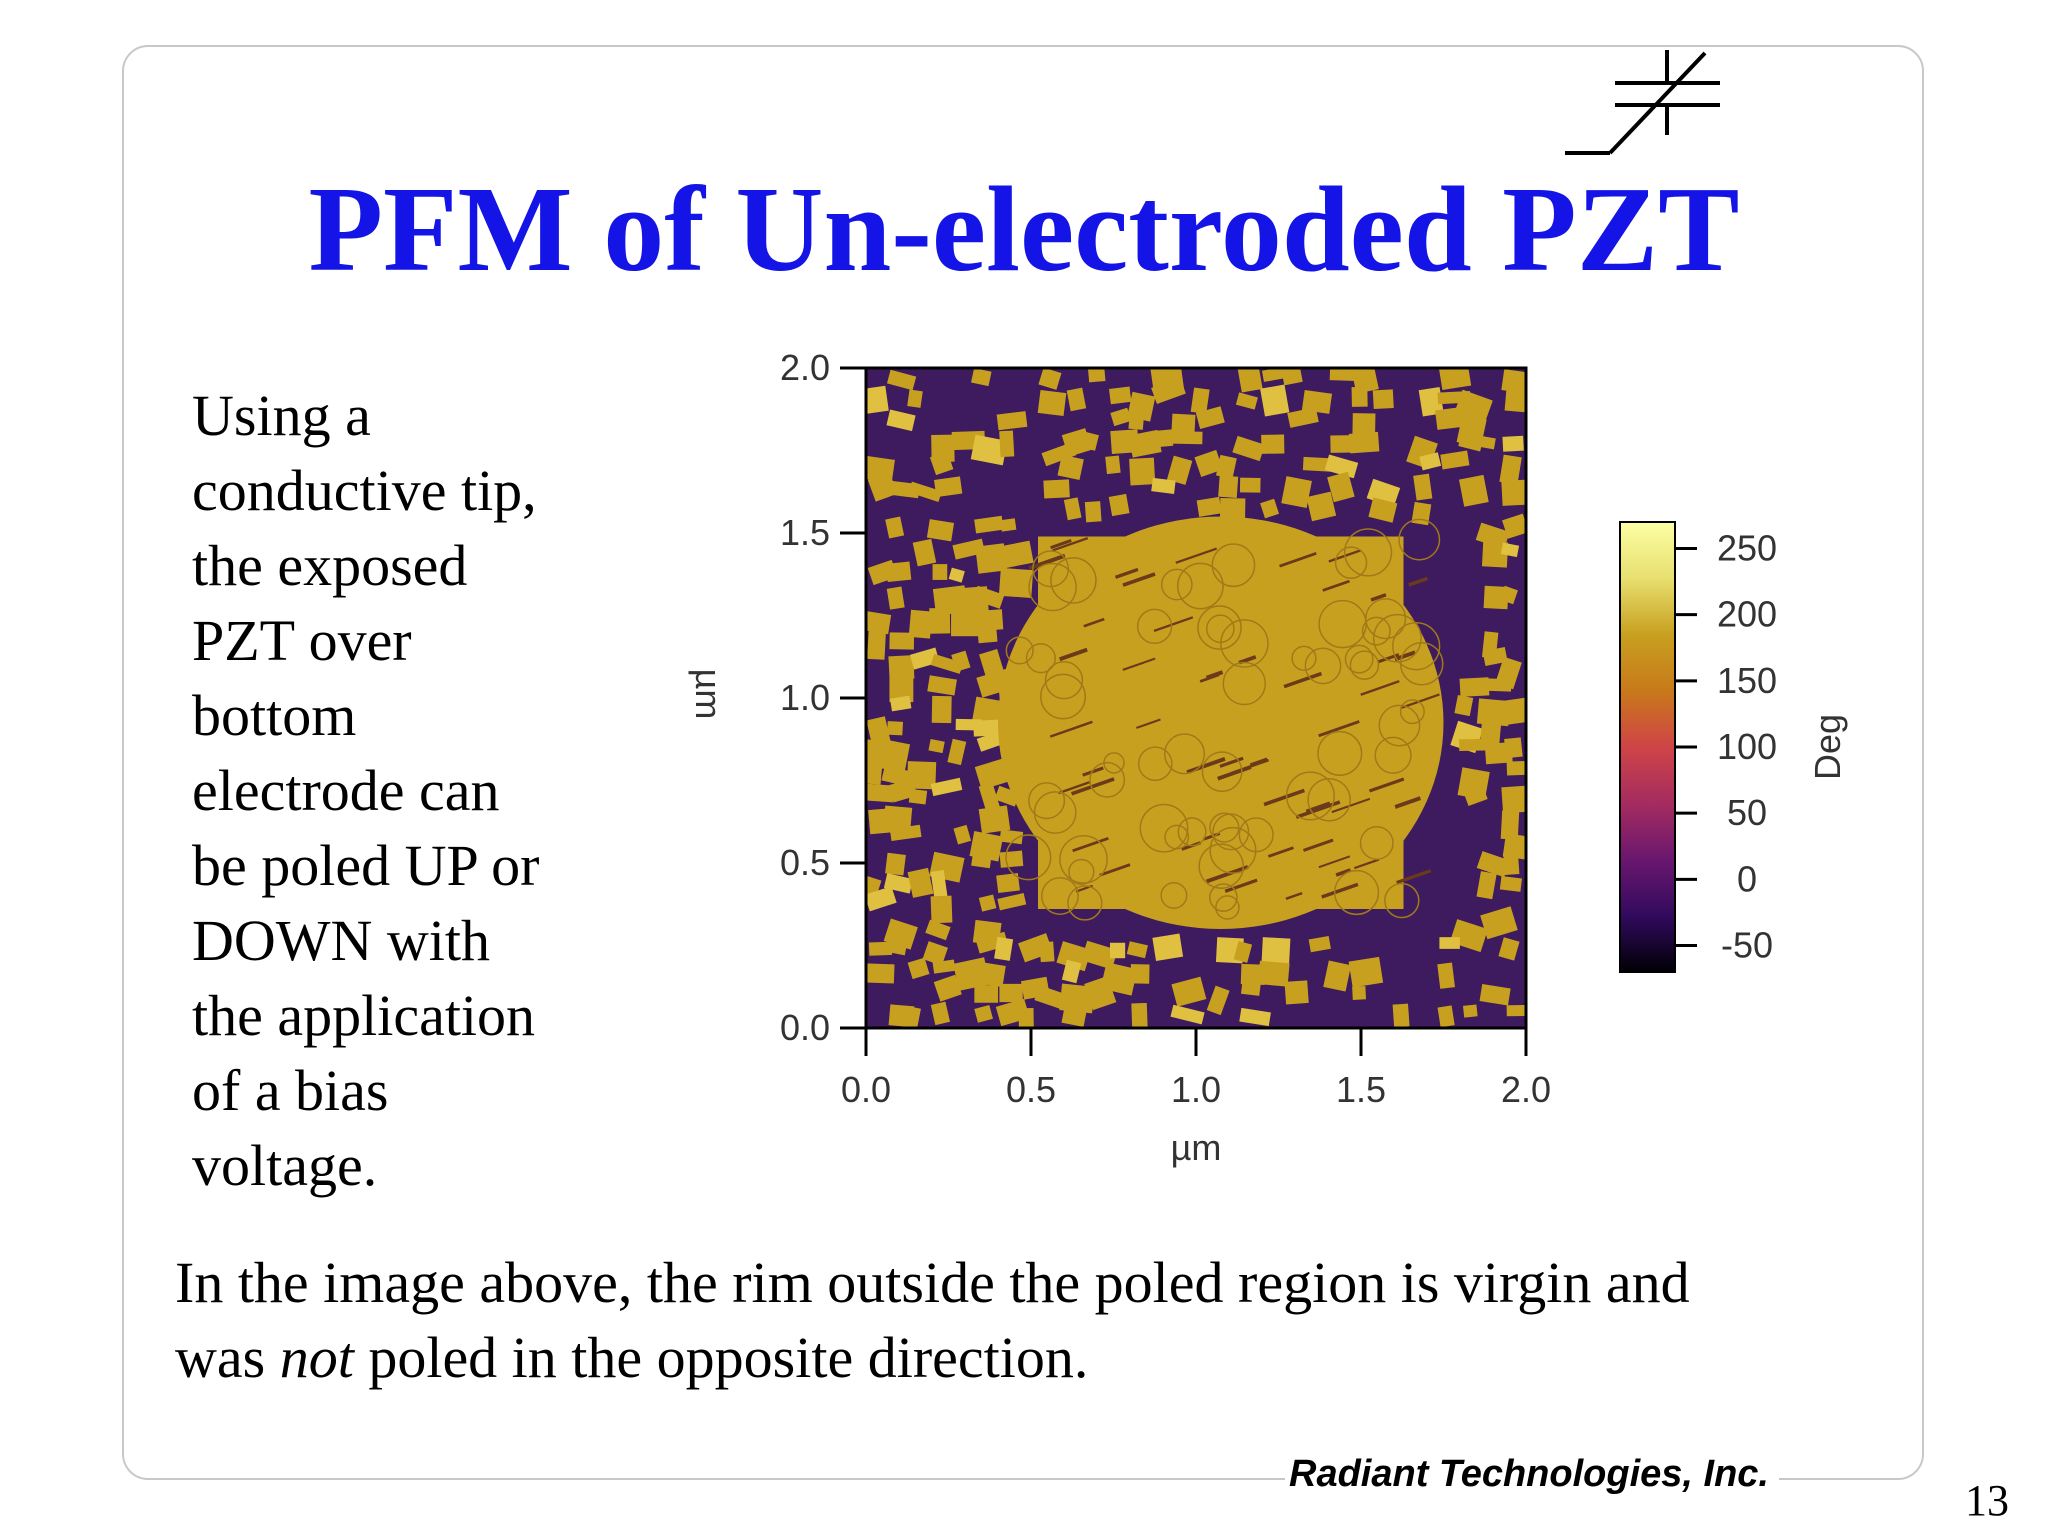 The image size is (2048, 1536). Describe the element at coordinates (805, 697) in the screenshot. I see `y-tick-label: 1.0` at that location.